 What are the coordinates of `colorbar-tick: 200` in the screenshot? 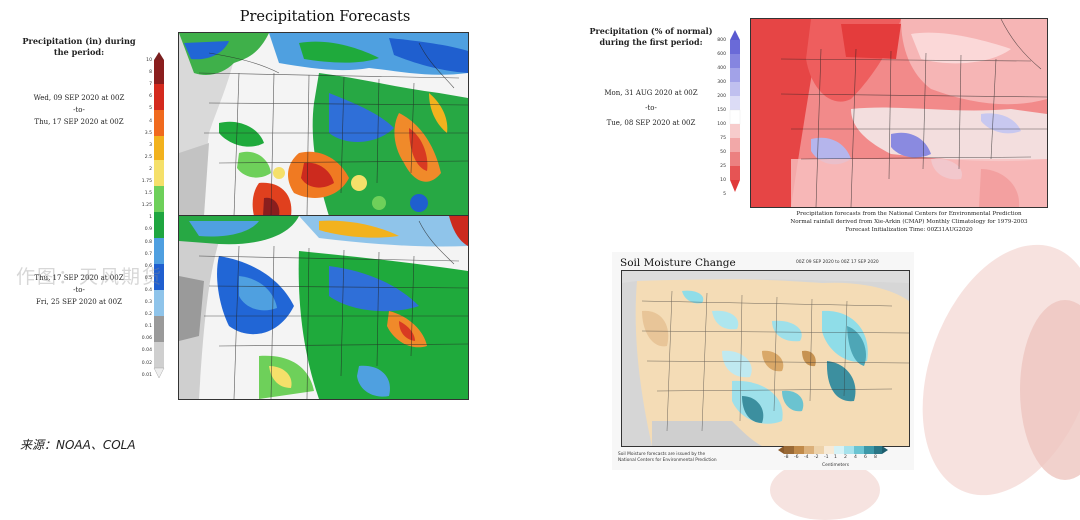 It's located at (721, 96).